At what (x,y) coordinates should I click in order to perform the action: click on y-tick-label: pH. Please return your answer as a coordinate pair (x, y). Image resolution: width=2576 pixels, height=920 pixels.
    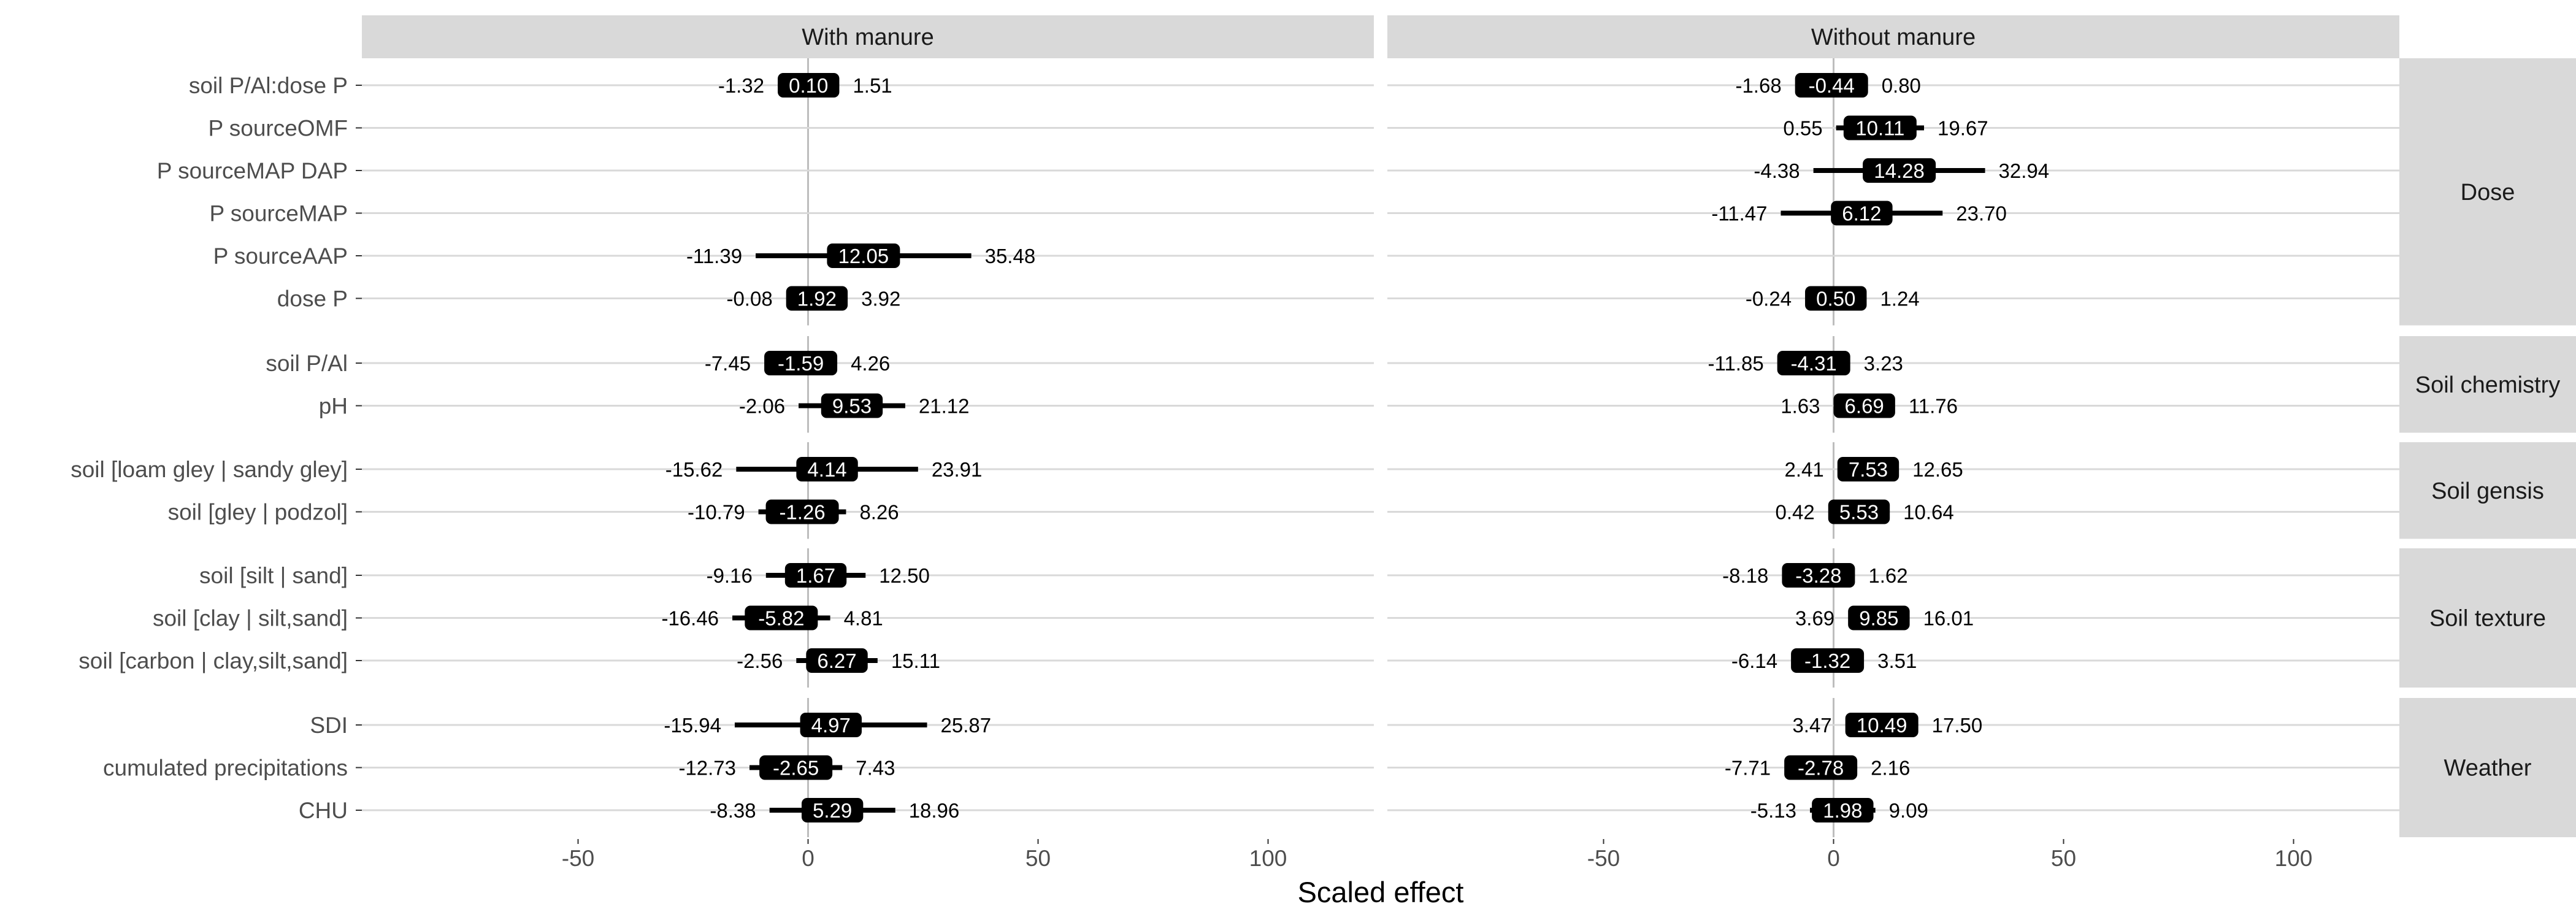
    Looking at the image, I should click on (333, 406).